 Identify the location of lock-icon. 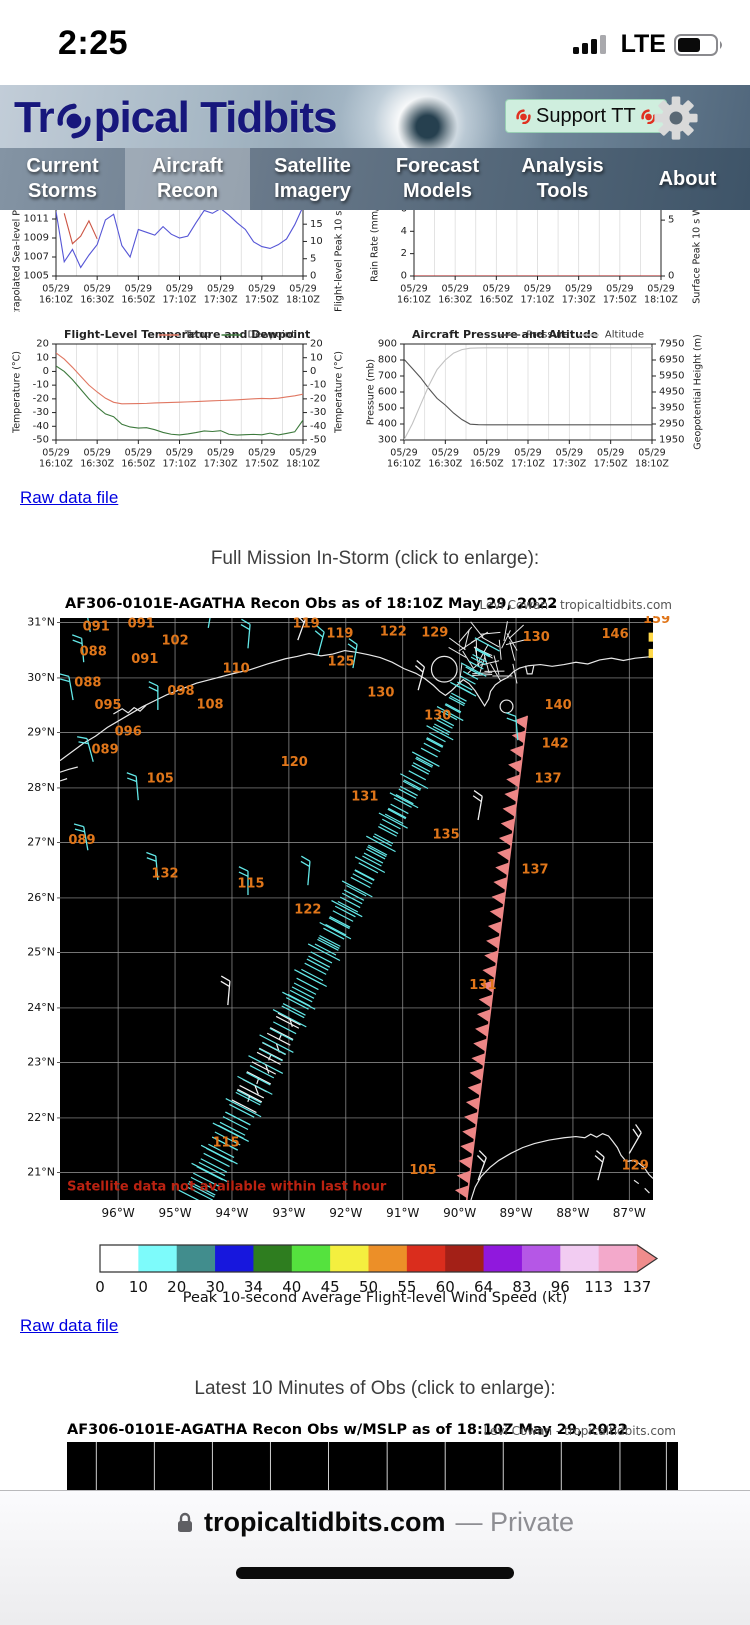
(184, 1522).